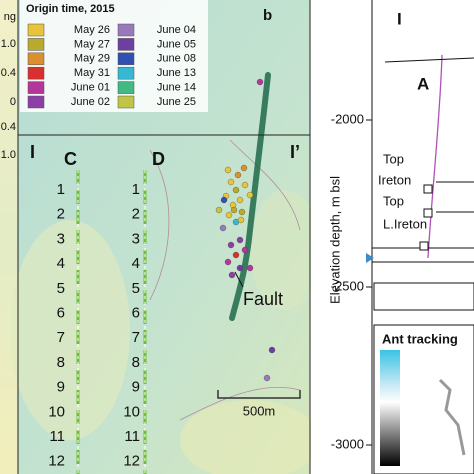 The height and width of the screenshot is (474, 474). What do you see at coordinates (176, 30) in the screenshot?
I see `legend-label: June 04` at bounding box center [176, 30].